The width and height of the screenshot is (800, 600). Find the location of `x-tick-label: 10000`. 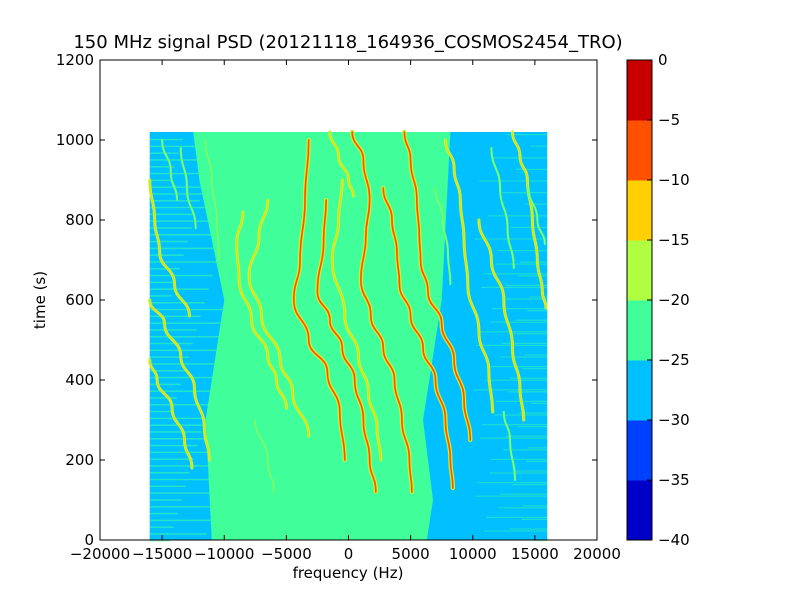

x-tick-label: 10000 is located at coordinates (473, 554).